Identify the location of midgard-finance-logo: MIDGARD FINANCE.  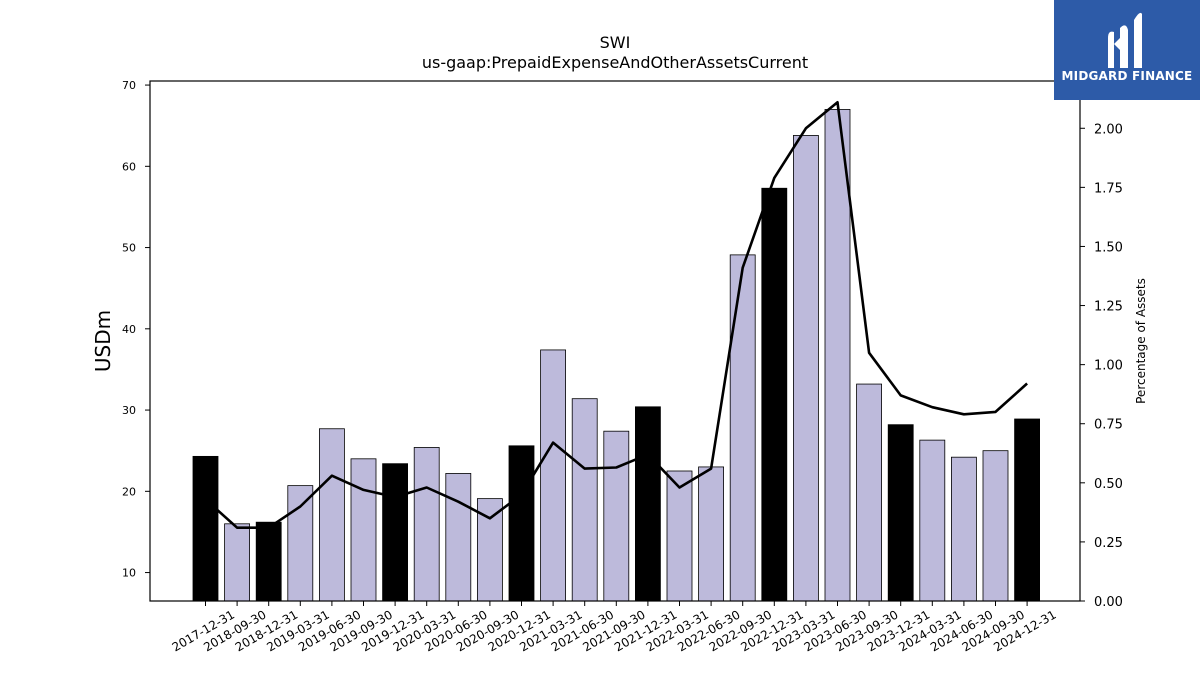
(1127, 50).